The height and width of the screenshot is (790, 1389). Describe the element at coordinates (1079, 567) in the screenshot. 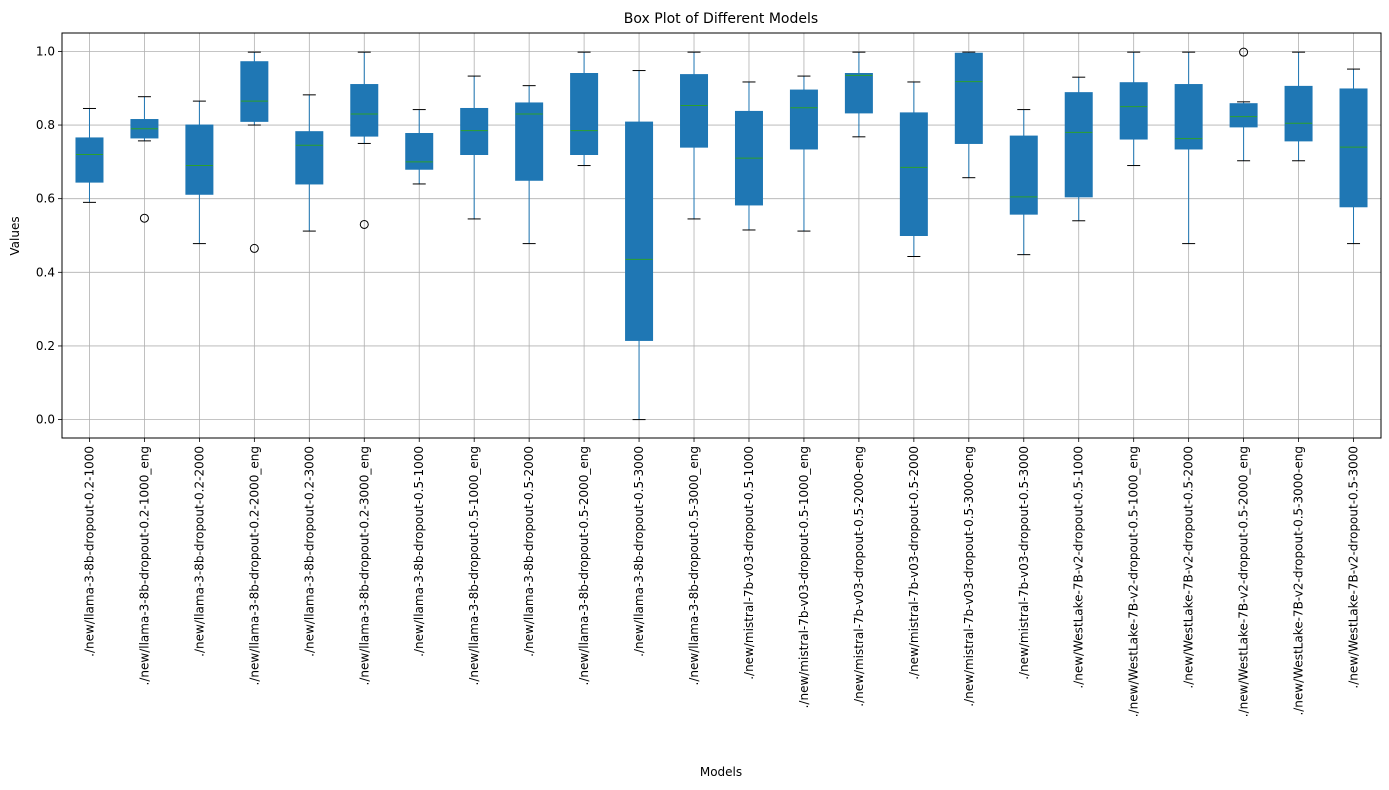

I see `x-tick-label: ./new/WestLake-7B-v2-dropout-0.5-1000` at that location.